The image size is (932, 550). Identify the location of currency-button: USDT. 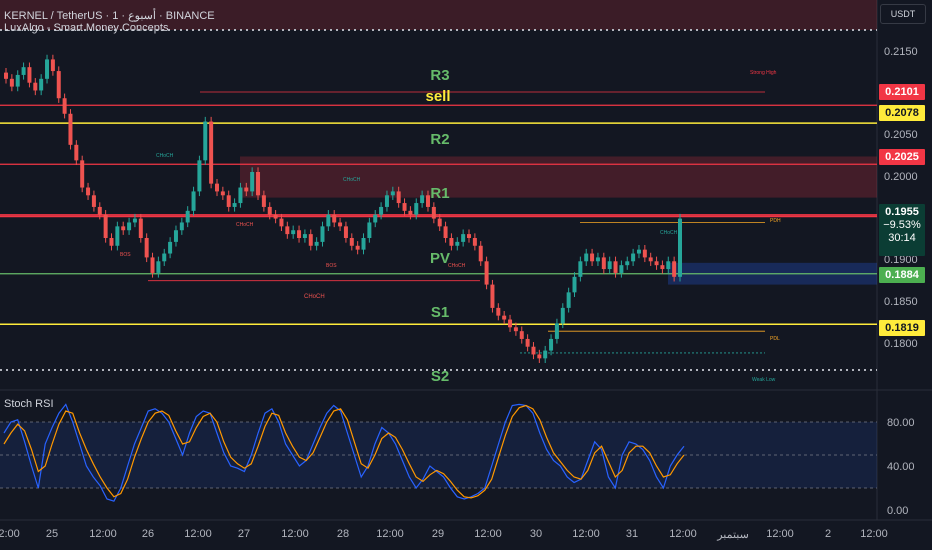
(903, 14).